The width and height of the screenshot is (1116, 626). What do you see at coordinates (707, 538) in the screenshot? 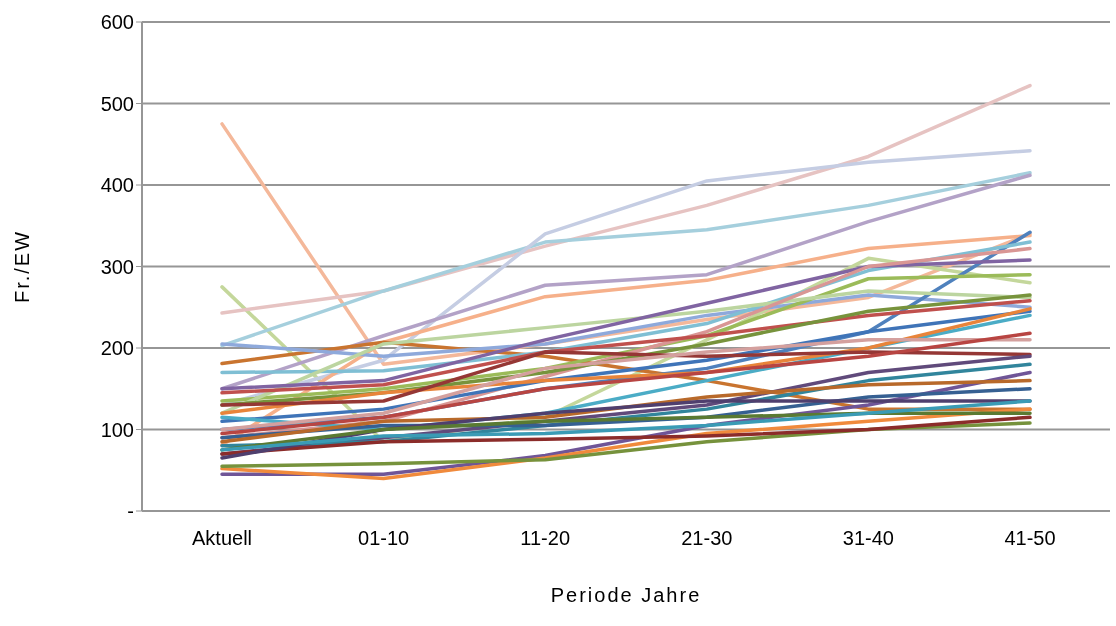
I see `x-tick-label: 21-30` at bounding box center [707, 538].